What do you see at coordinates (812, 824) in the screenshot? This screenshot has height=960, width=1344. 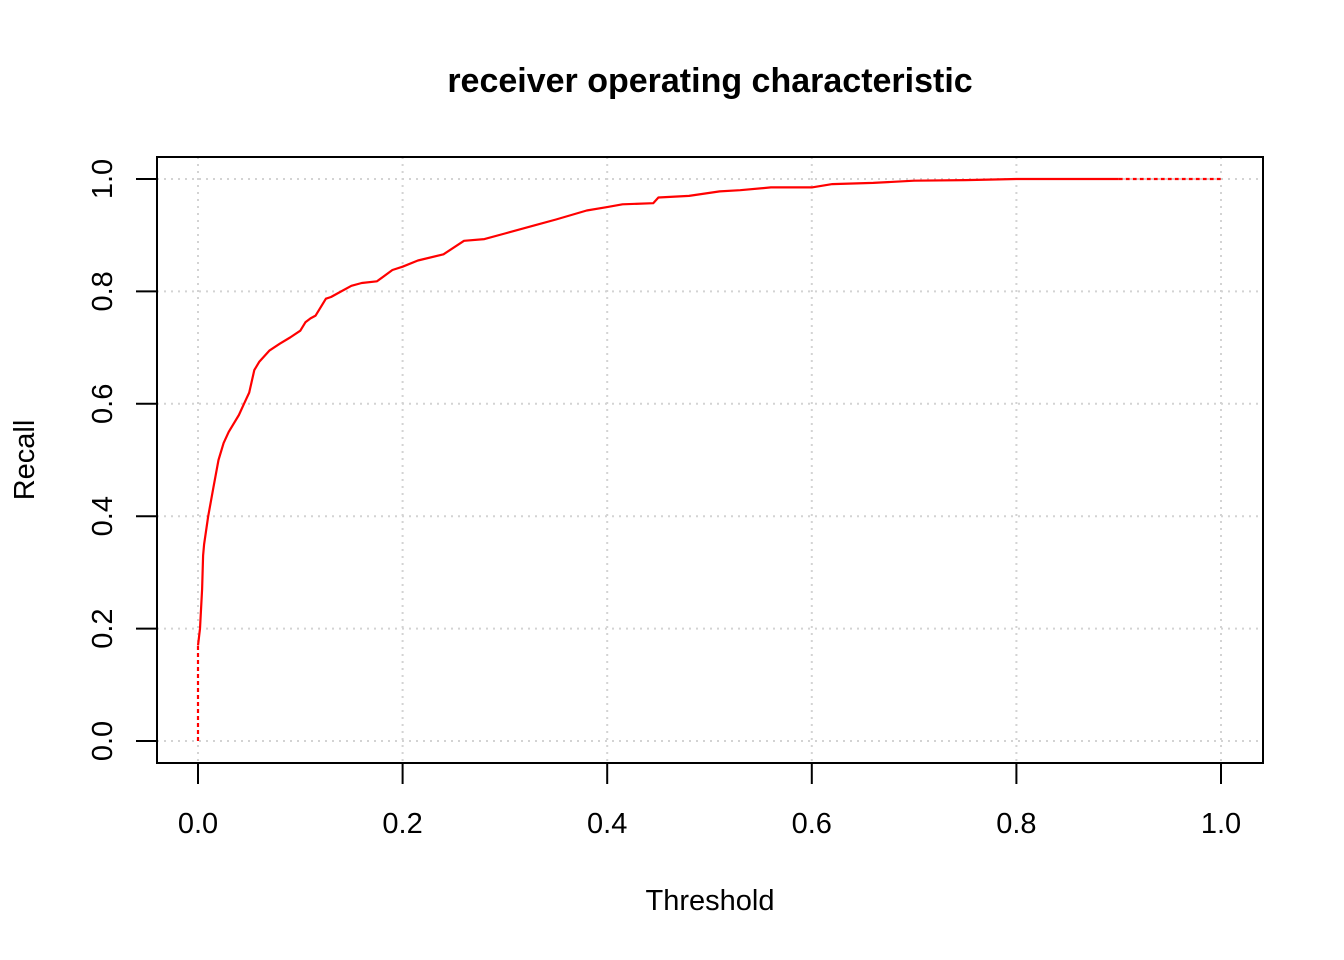 I see `x-tick-label: 0.6` at bounding box center [812, 824].